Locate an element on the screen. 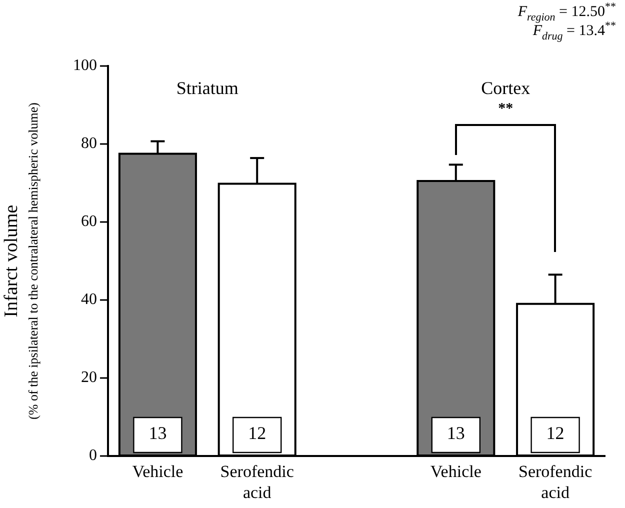 Image resolution: width=625 pixels, height=508 pixels. annotation: Striatum is located at coordinates (207, 88).